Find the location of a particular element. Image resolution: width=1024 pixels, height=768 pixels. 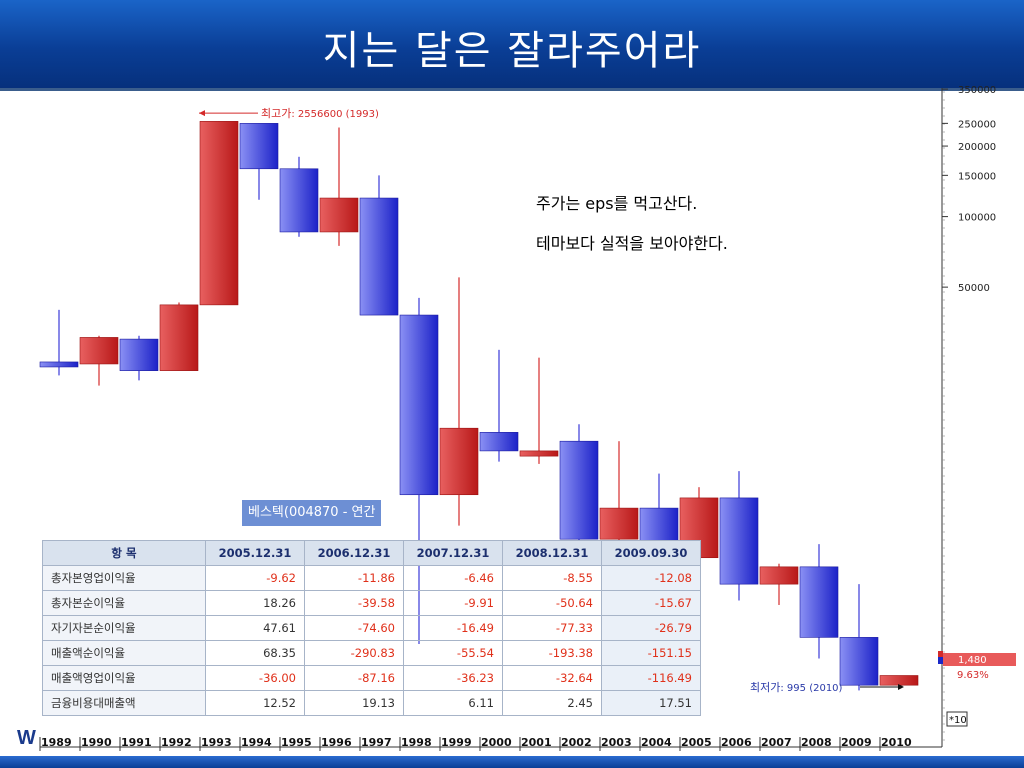

x-tick-label: 2002 is located at coordinates (576, 742).